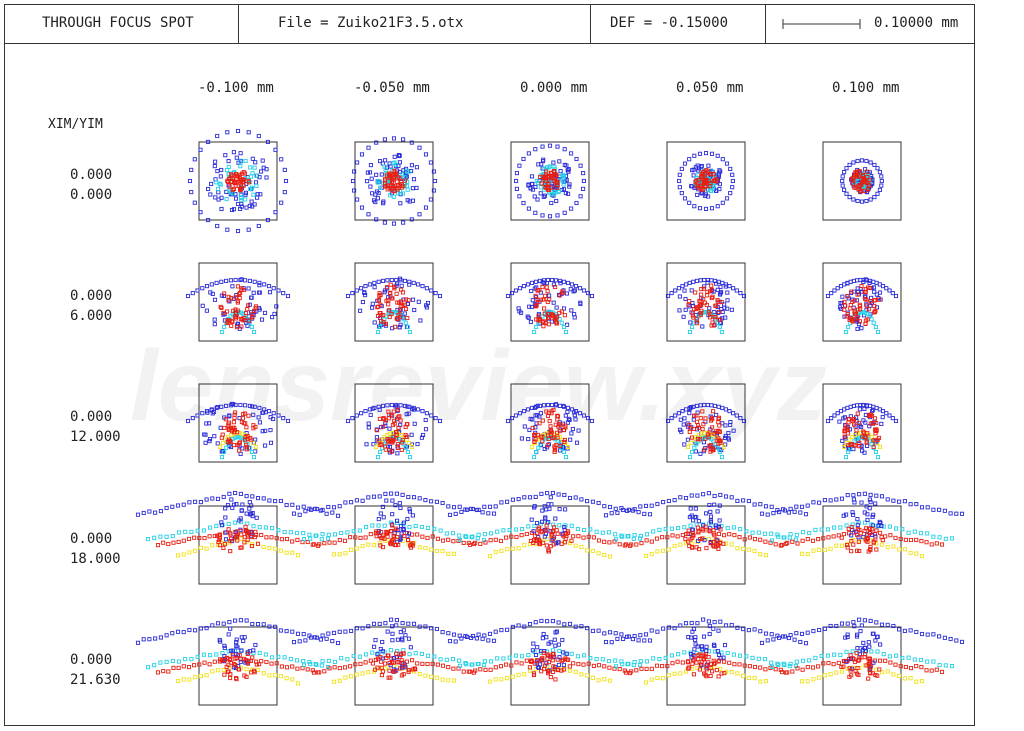 The image size is (1024, 731). What do you see at coordinates (95, 670) in the screenshot?
I see `row-label-4: 0.000 21.630` at bounding box center [95, 670].